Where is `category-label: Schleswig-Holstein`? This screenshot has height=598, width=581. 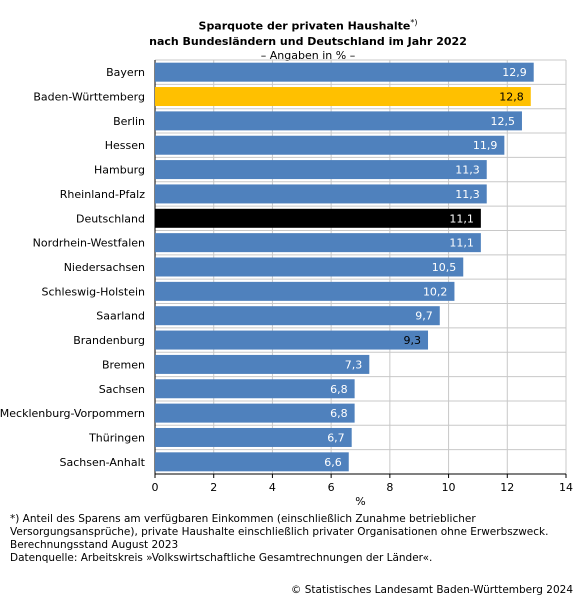 category-label: Schleswig-Holstein is located at coordinates (93, 291).